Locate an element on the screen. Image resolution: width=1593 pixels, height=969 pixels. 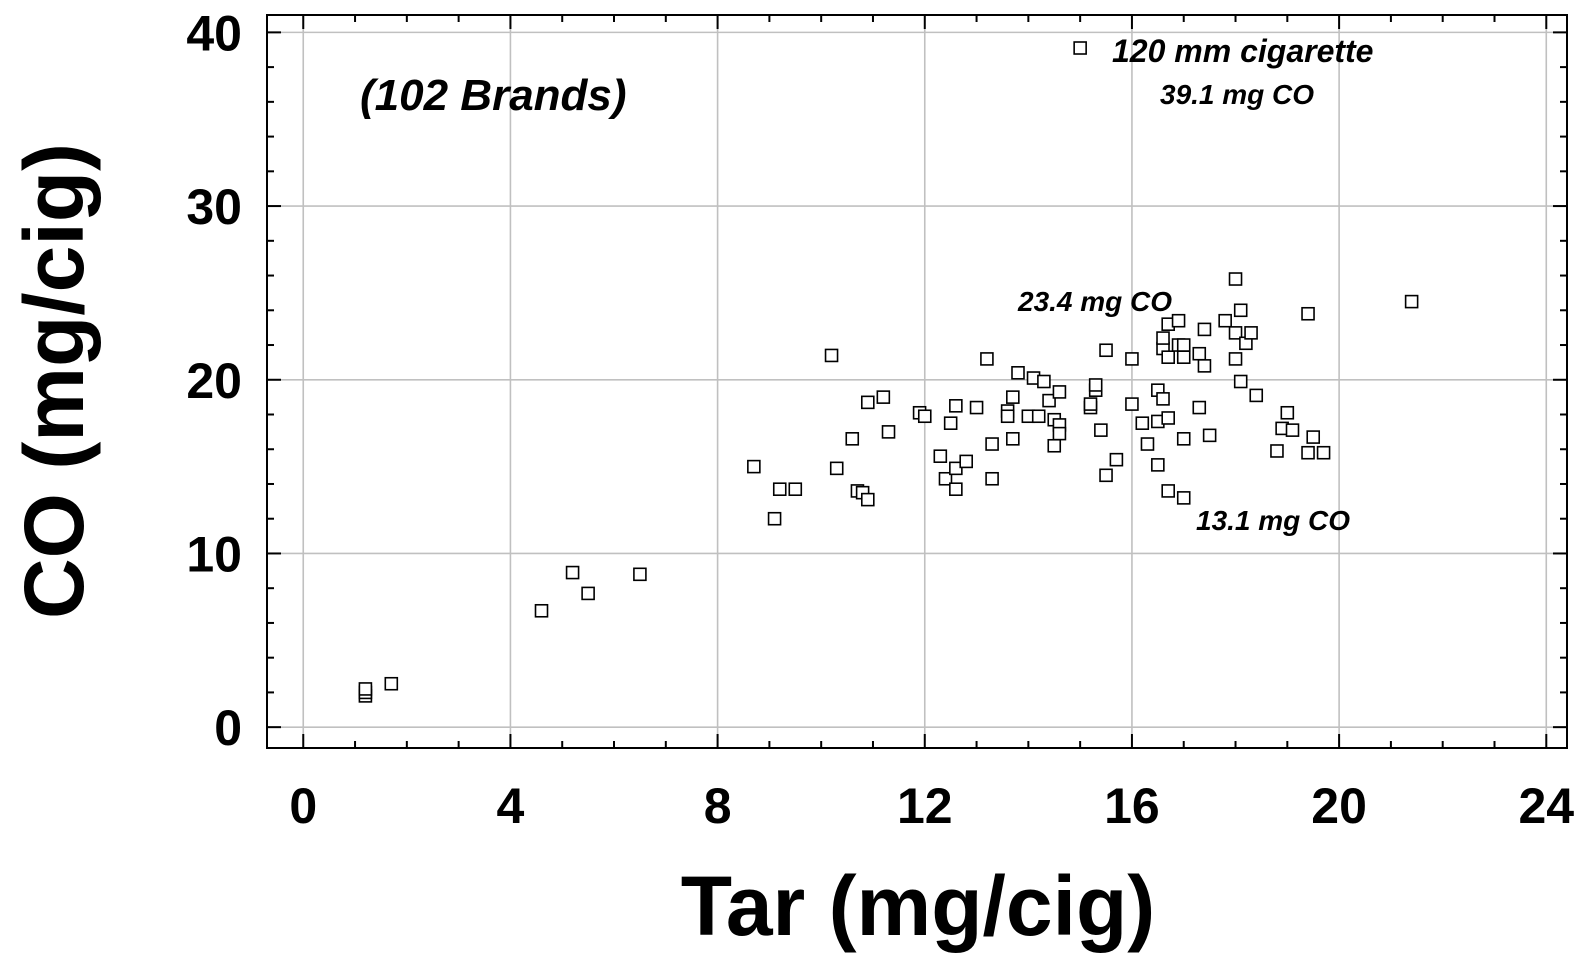
annotation-39-1-mg-co: 39.1 mg CO is located at coordinates (1237, 94).